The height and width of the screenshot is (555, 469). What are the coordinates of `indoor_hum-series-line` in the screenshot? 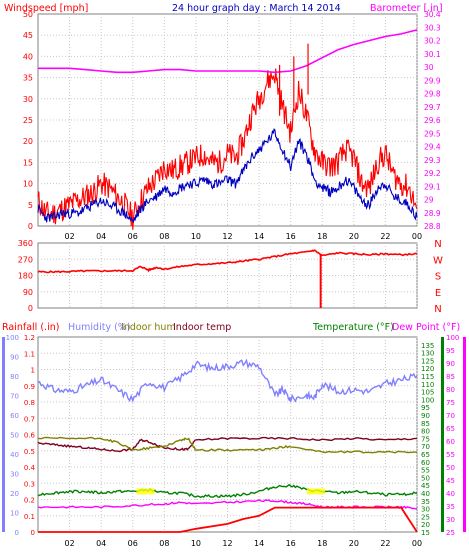 It's located at (227, 445).